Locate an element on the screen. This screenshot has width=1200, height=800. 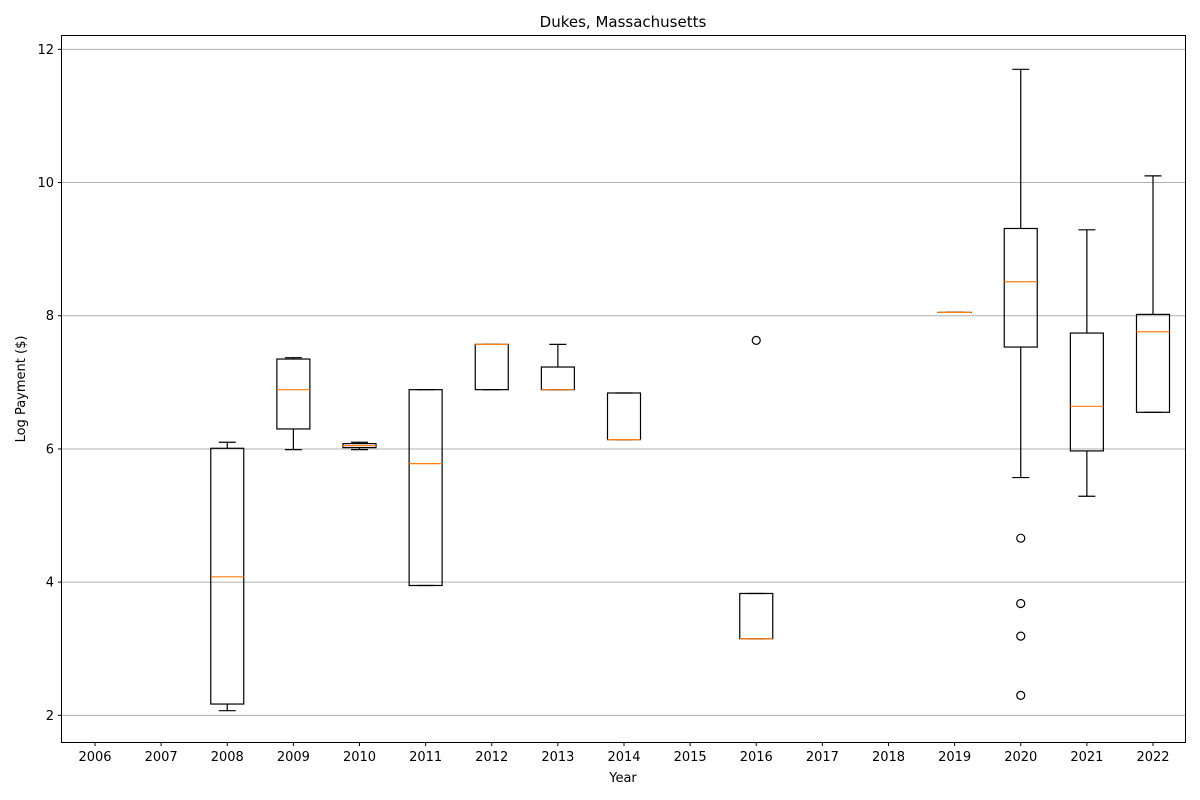
box-2012 is located at coordinates (491, 367).